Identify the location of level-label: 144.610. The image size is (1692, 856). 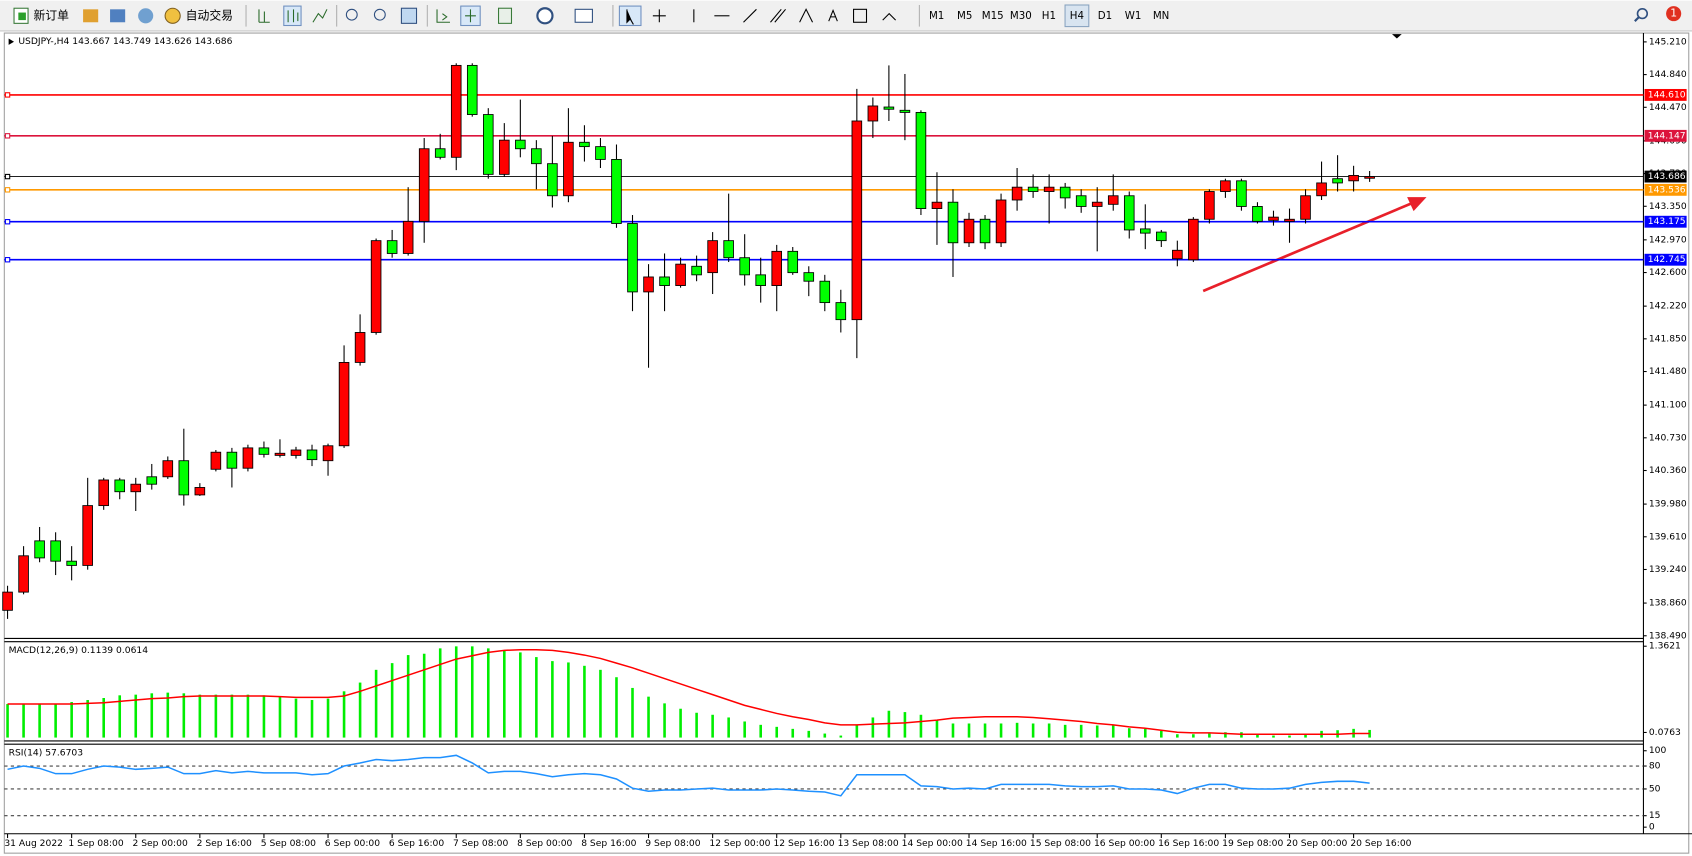
(1667, 94).